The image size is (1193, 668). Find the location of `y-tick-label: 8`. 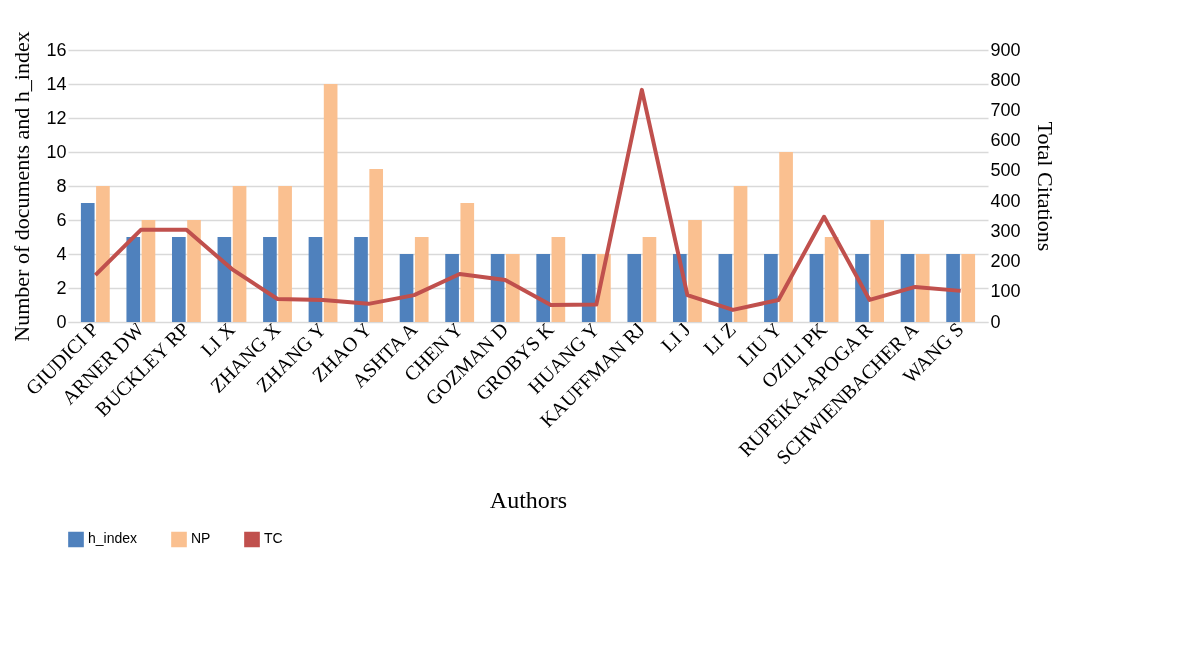

y-tick-label: 8 is located at coordinates (61, 185).